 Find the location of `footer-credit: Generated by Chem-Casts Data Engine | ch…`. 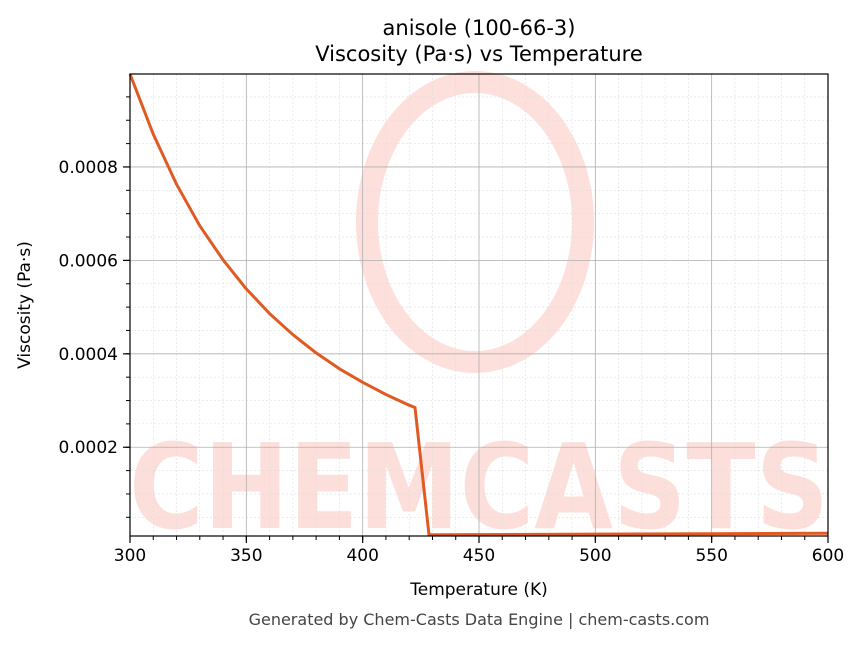

footer-credit: Generated by Chem-Casts Data Engine | ch… is located at coordinates (479, 619).